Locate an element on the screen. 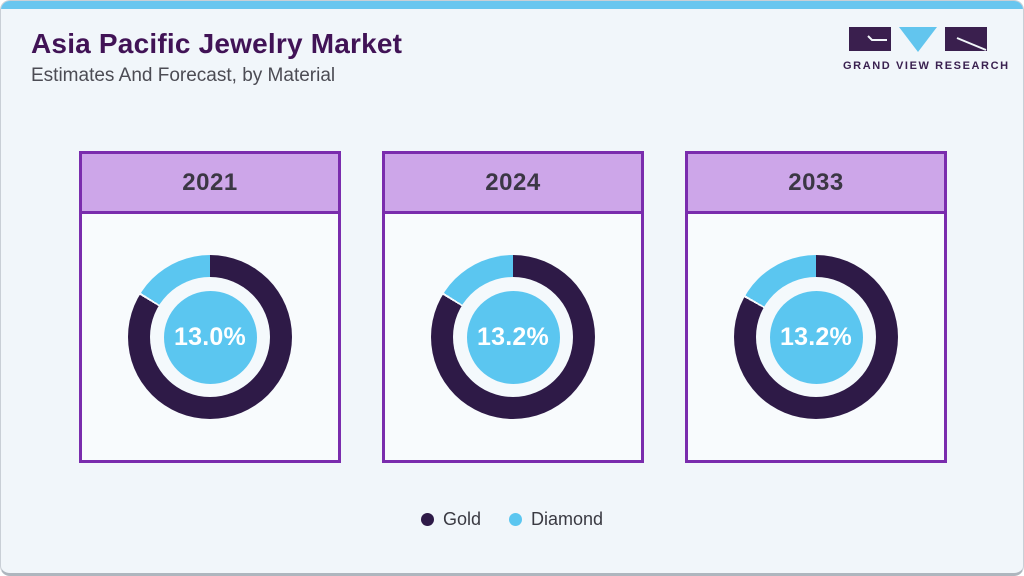 Image resolution: width=1024 pixels, height=576 pixels. page-subtitle: Estimates And Forecast, by Material is located at coordinates (183, 75).